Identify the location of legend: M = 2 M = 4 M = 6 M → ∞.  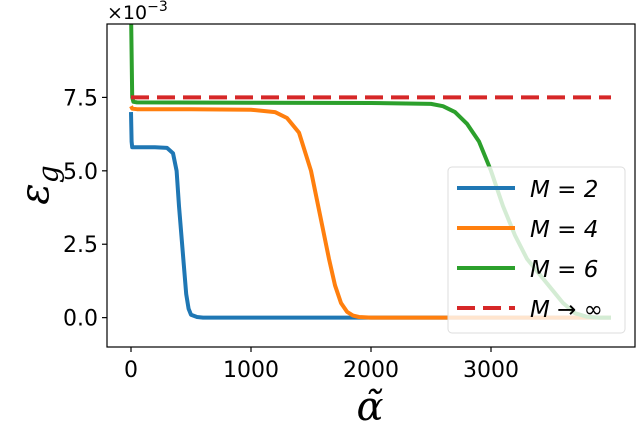
(536, 250).